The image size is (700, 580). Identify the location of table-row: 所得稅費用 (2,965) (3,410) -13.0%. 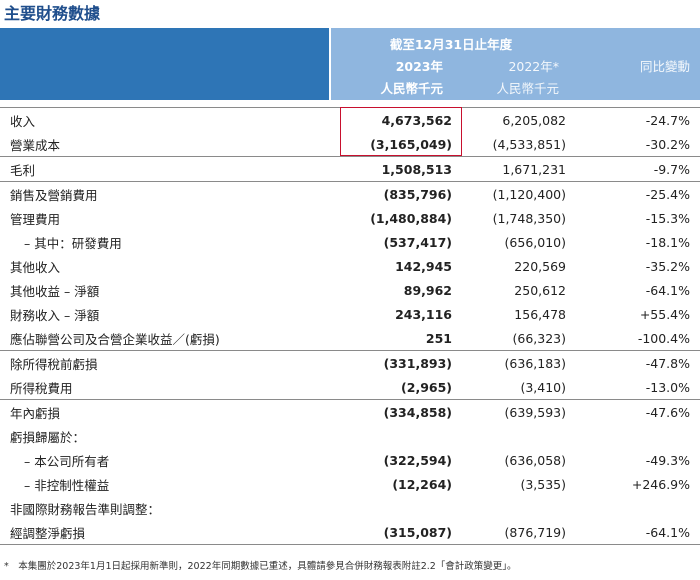
(350, 387).